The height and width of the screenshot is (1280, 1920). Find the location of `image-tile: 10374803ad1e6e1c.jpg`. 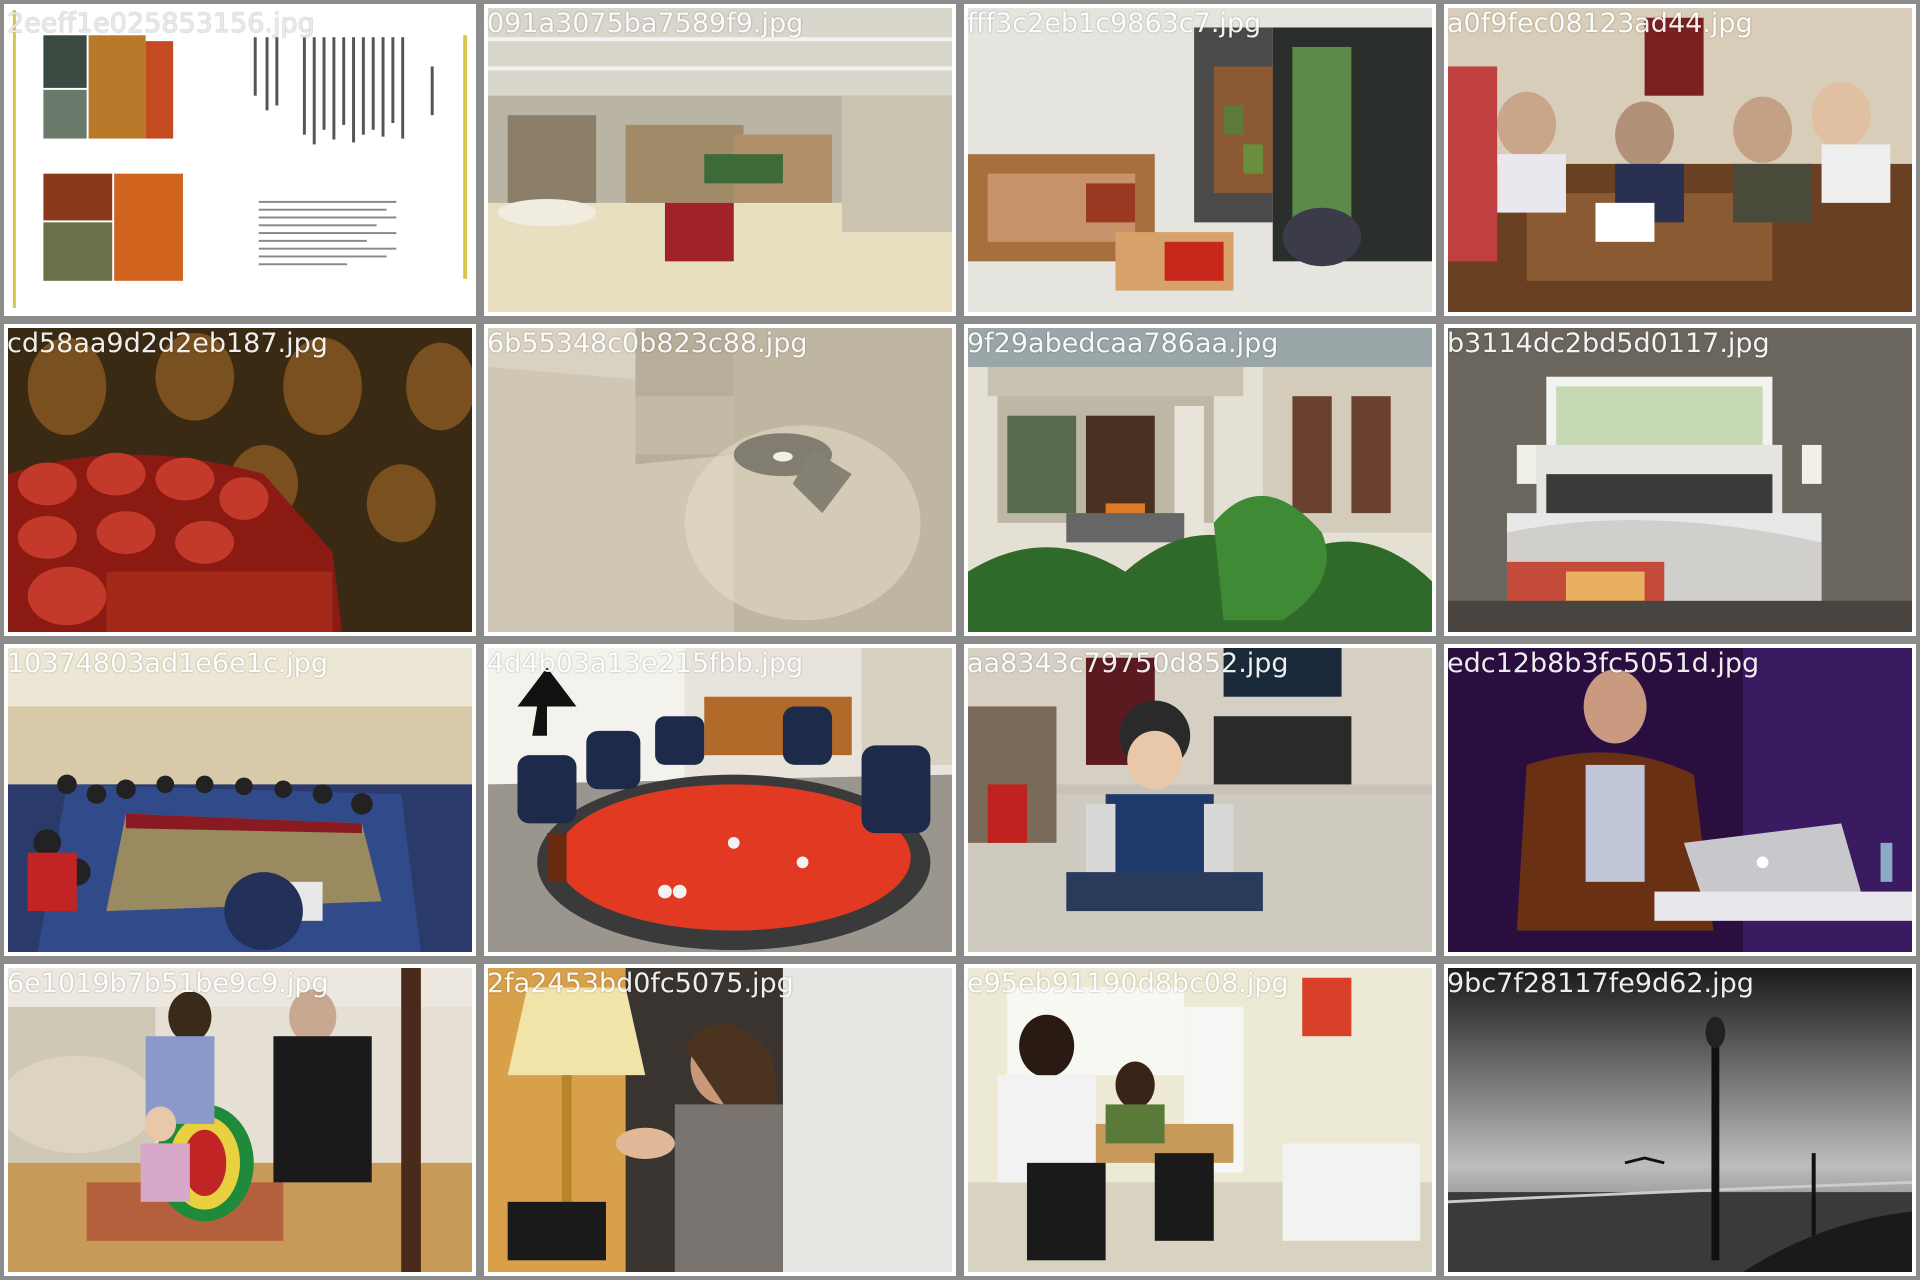

image-tile: 10374803ad1e6e1c.jpg is located at coordinates (240, 800).